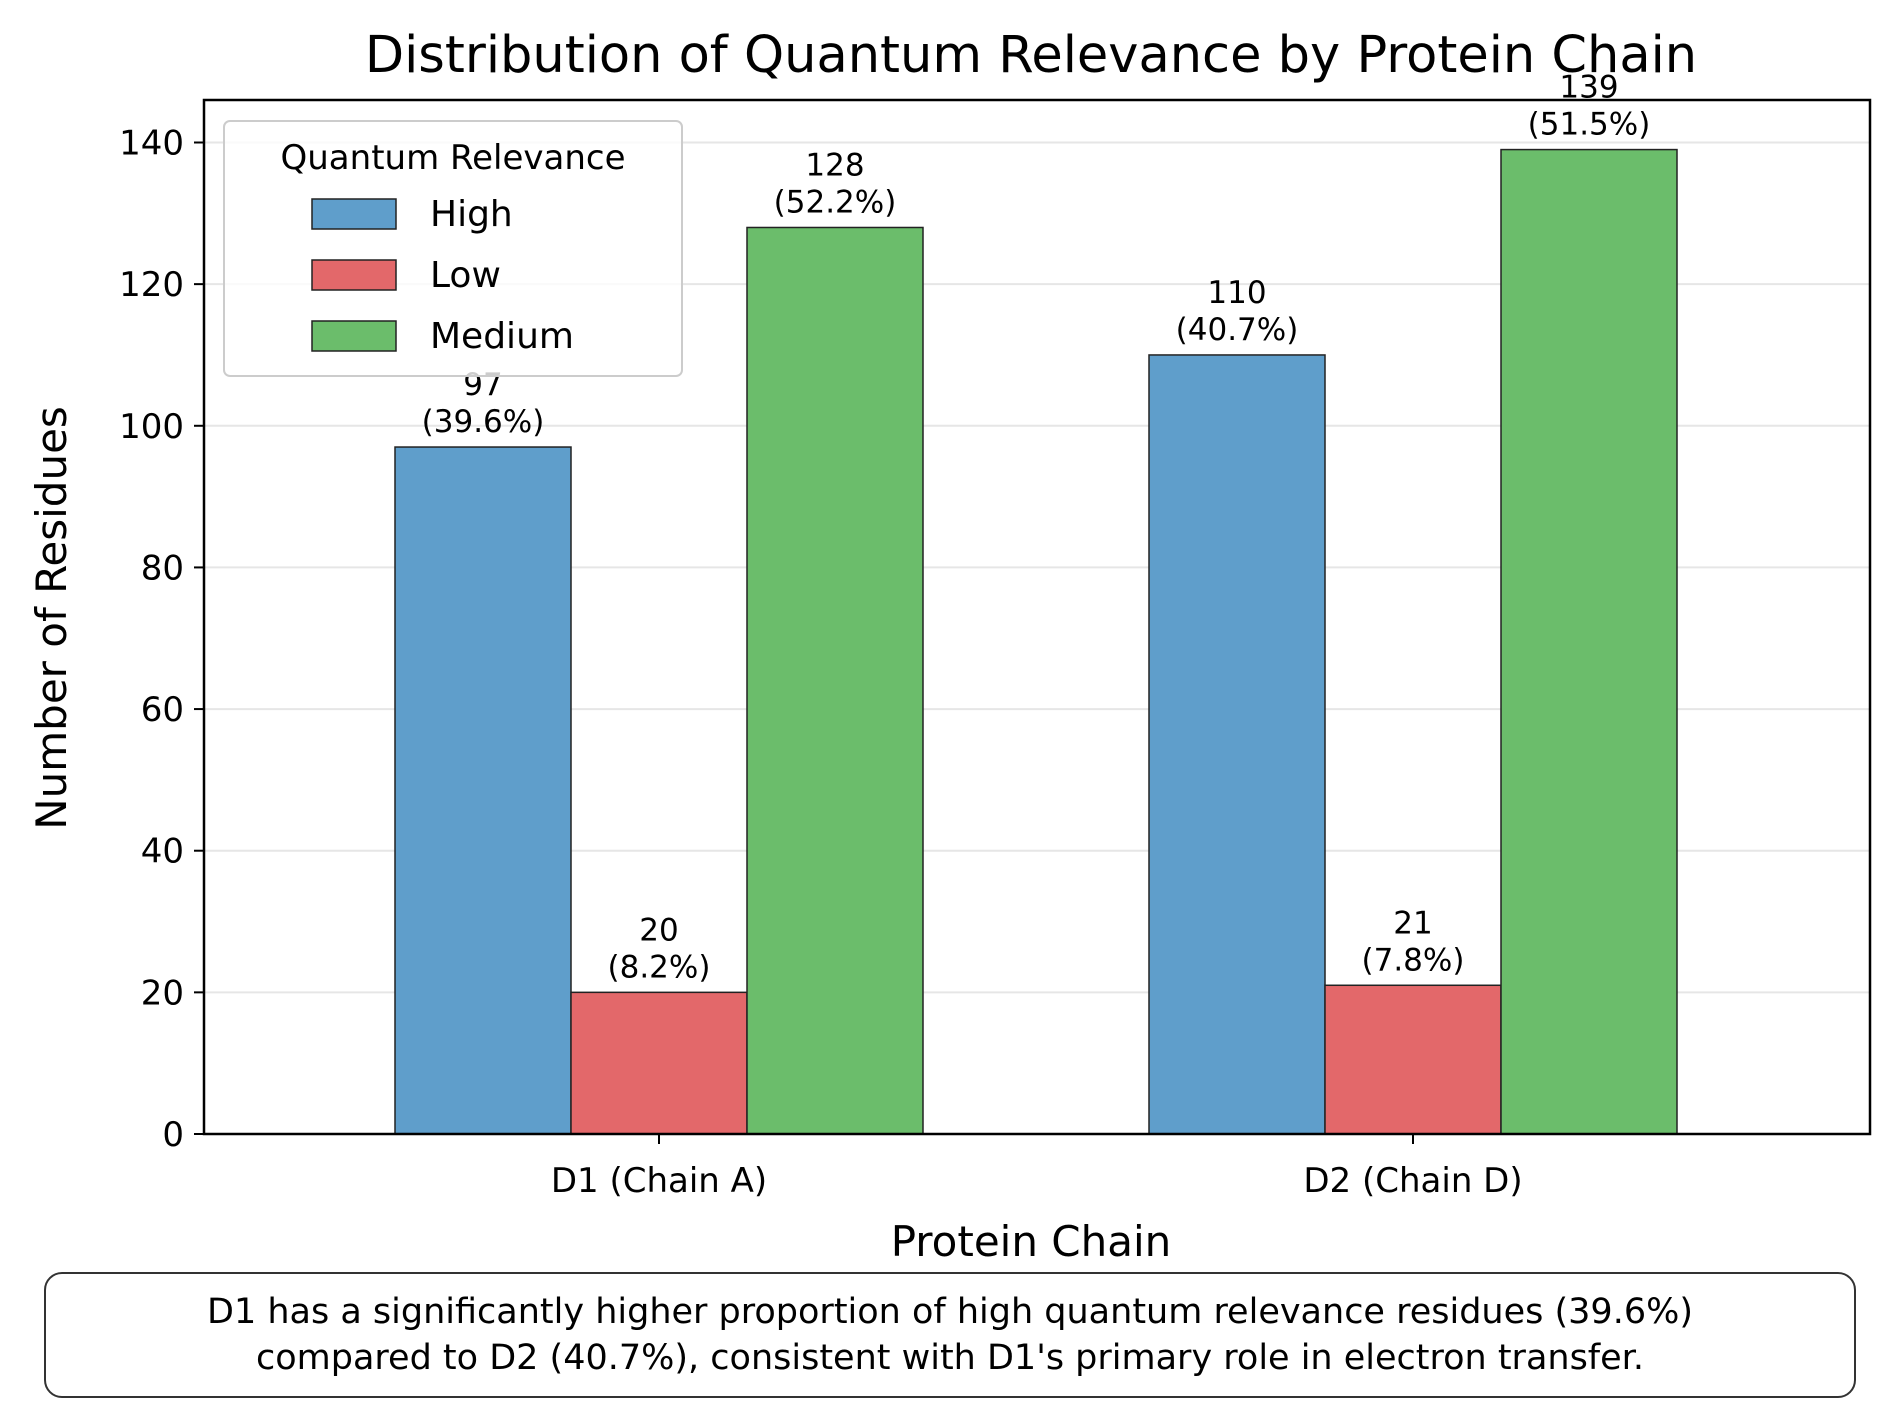  Describe the element at coordinates (151, 285) in the screenshot. I see `y-tick-label: 120` at that location.